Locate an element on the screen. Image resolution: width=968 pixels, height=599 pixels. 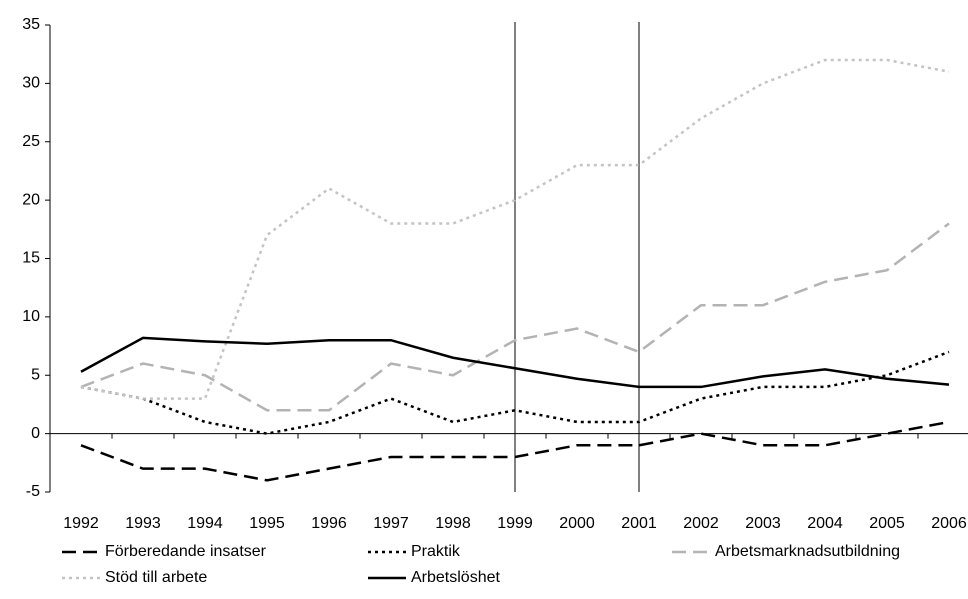
legend-label: Arbetsmarknadsutbildning is located at coordinates (807, 551).